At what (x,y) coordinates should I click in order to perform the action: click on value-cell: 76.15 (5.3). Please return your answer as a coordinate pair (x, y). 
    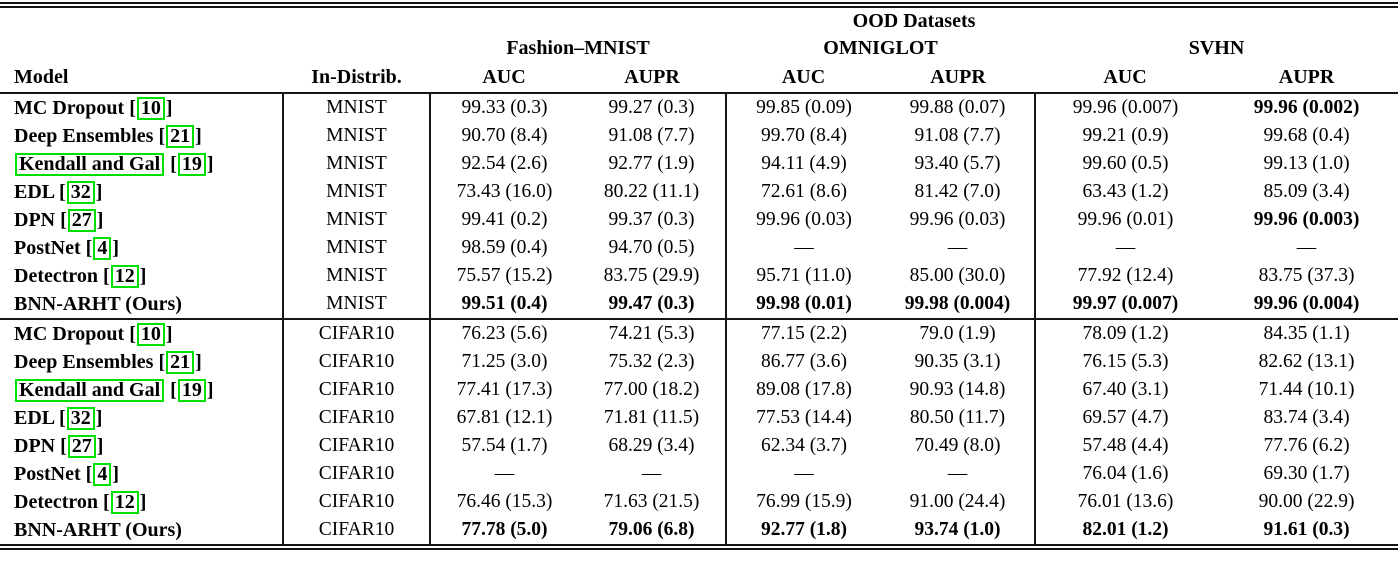
    Looking at the image, I should click on (1124, 362).